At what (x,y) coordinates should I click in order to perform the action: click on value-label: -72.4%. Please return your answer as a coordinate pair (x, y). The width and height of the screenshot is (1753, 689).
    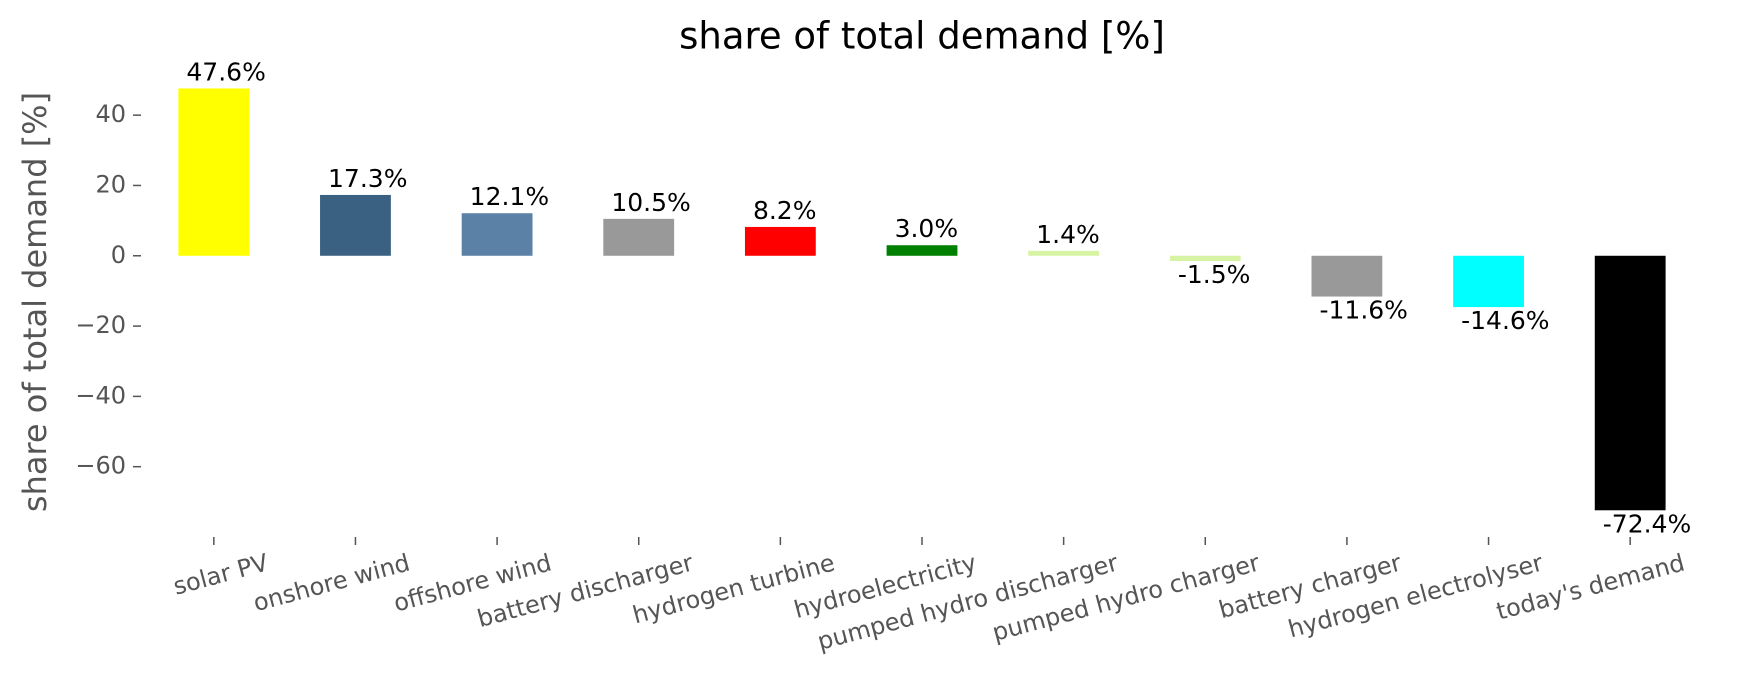
    Looking at the image, I should click on (1647, 523).